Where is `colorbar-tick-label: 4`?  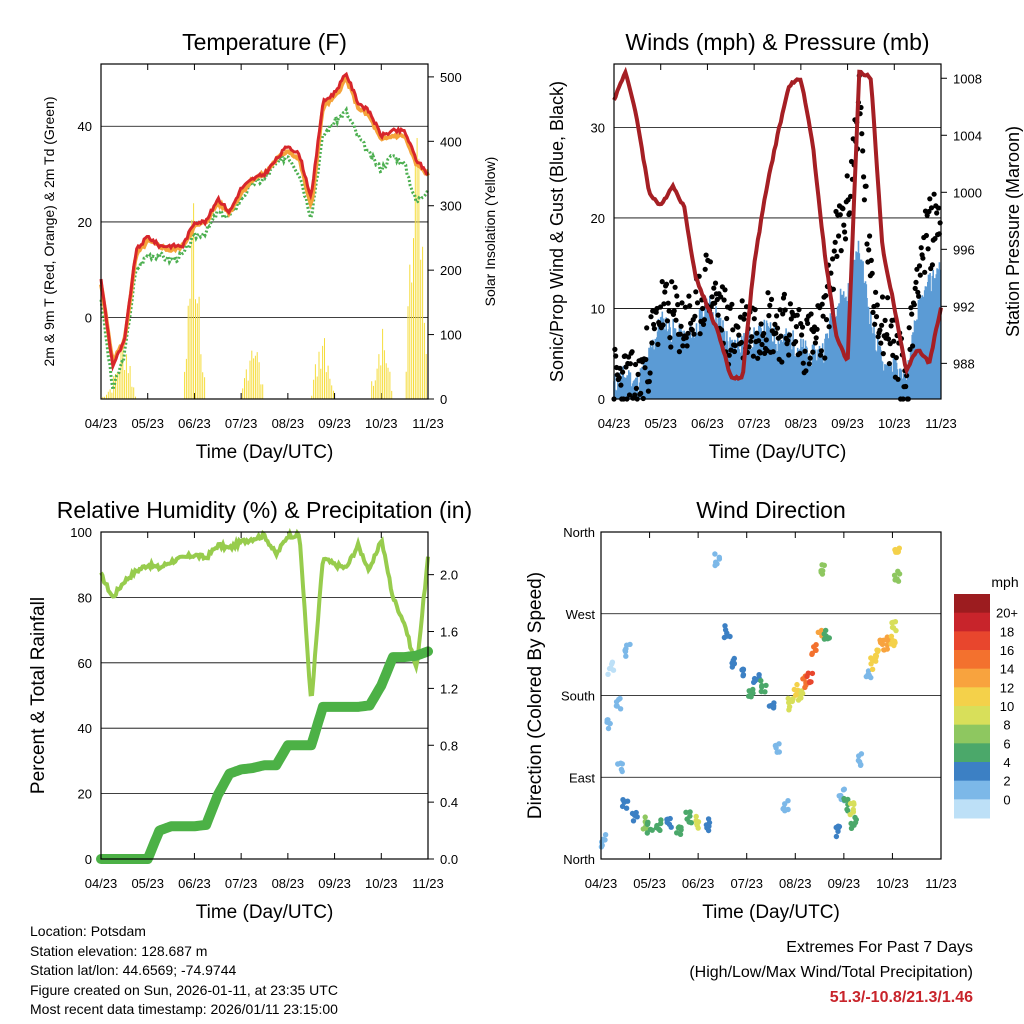 colorbar-tick-label: 4 is located at coordinates (1006, 762).